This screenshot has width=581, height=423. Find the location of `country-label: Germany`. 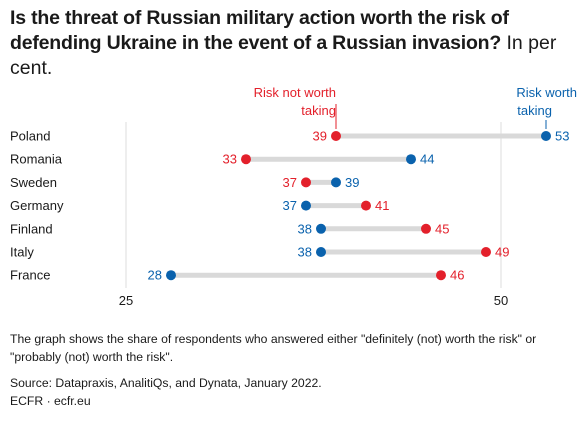

country-label: Germany is located at coordinates (37, 205).